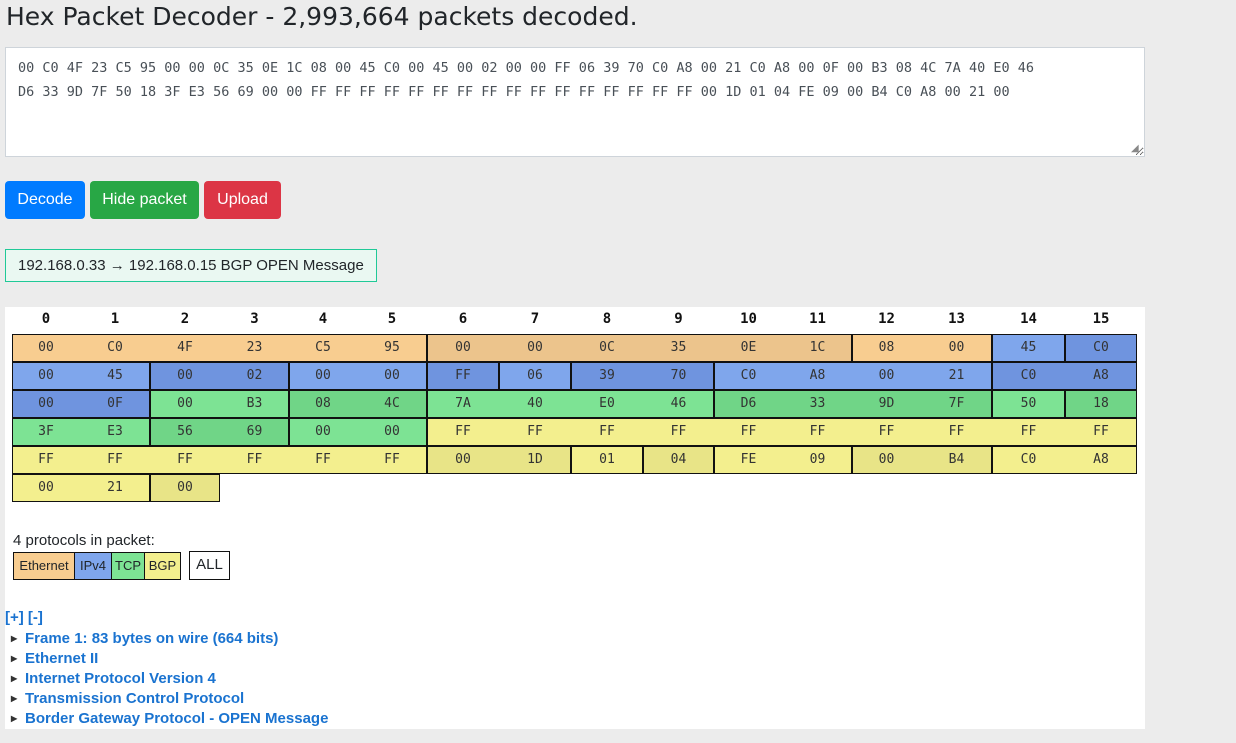 The width and height of the screenshot is (1236, 743). What do you see at coordinates (169, 699) in the screenshot?
I see `tree-item-tcp: ▶ Transmission Control Protocol` at bounding box center [169, 699].